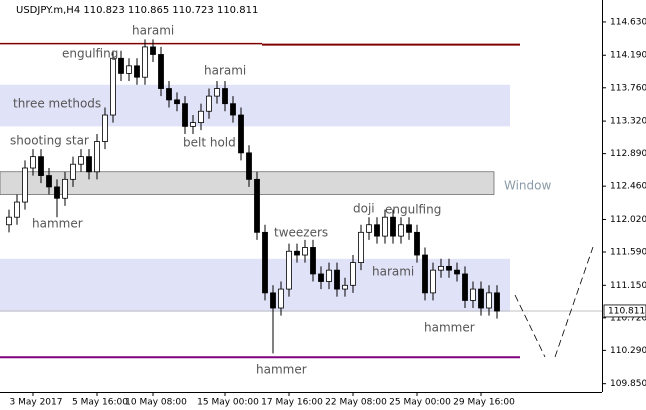 The image size is (646, 410). I want to click on zone, so click(255, 105).